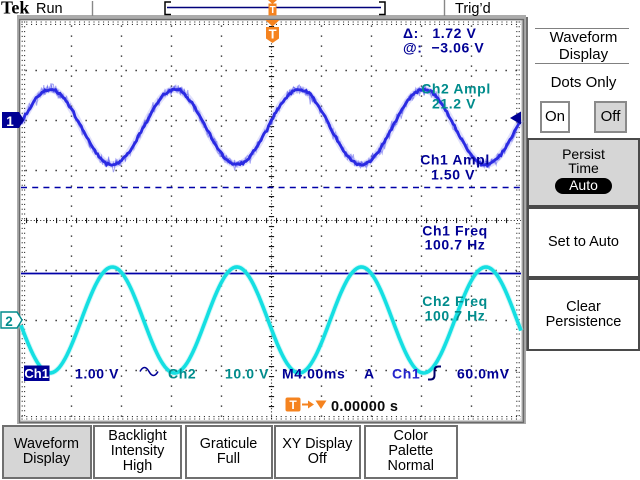 This screenshot has height=480, width=640. What do you see at coordinates (247, 374) in the screenshot?
I see `svg-text: 10.0 V` at bounding box center [247, 374].